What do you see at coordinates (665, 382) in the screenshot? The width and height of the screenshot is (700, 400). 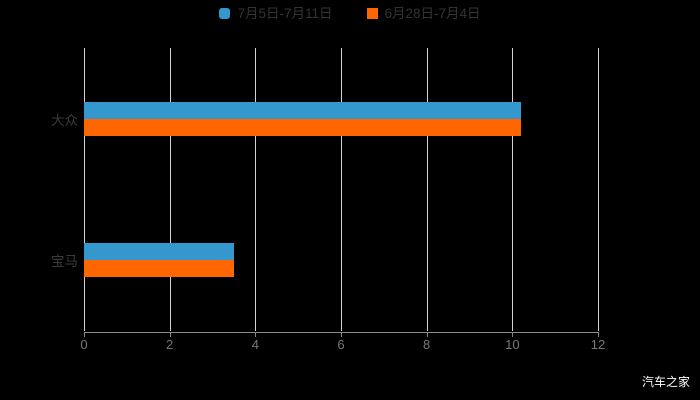 I see `watermark: 汽车之家` at bounding box center [665, 382].